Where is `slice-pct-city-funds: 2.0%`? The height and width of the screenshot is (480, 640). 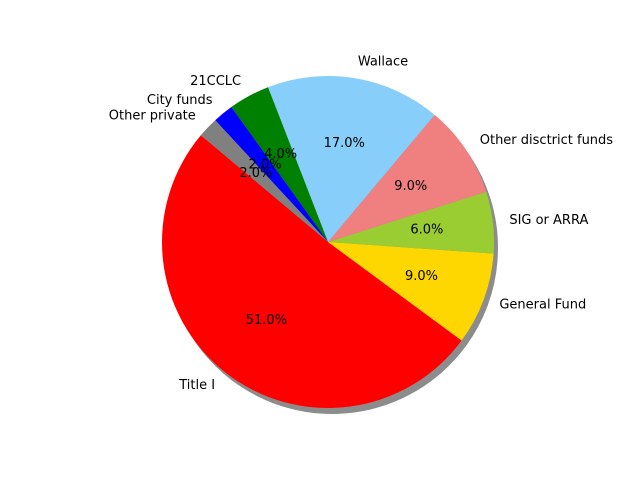 slice-pct-city-funds: 2.0% is located at coordinates (265, 164).